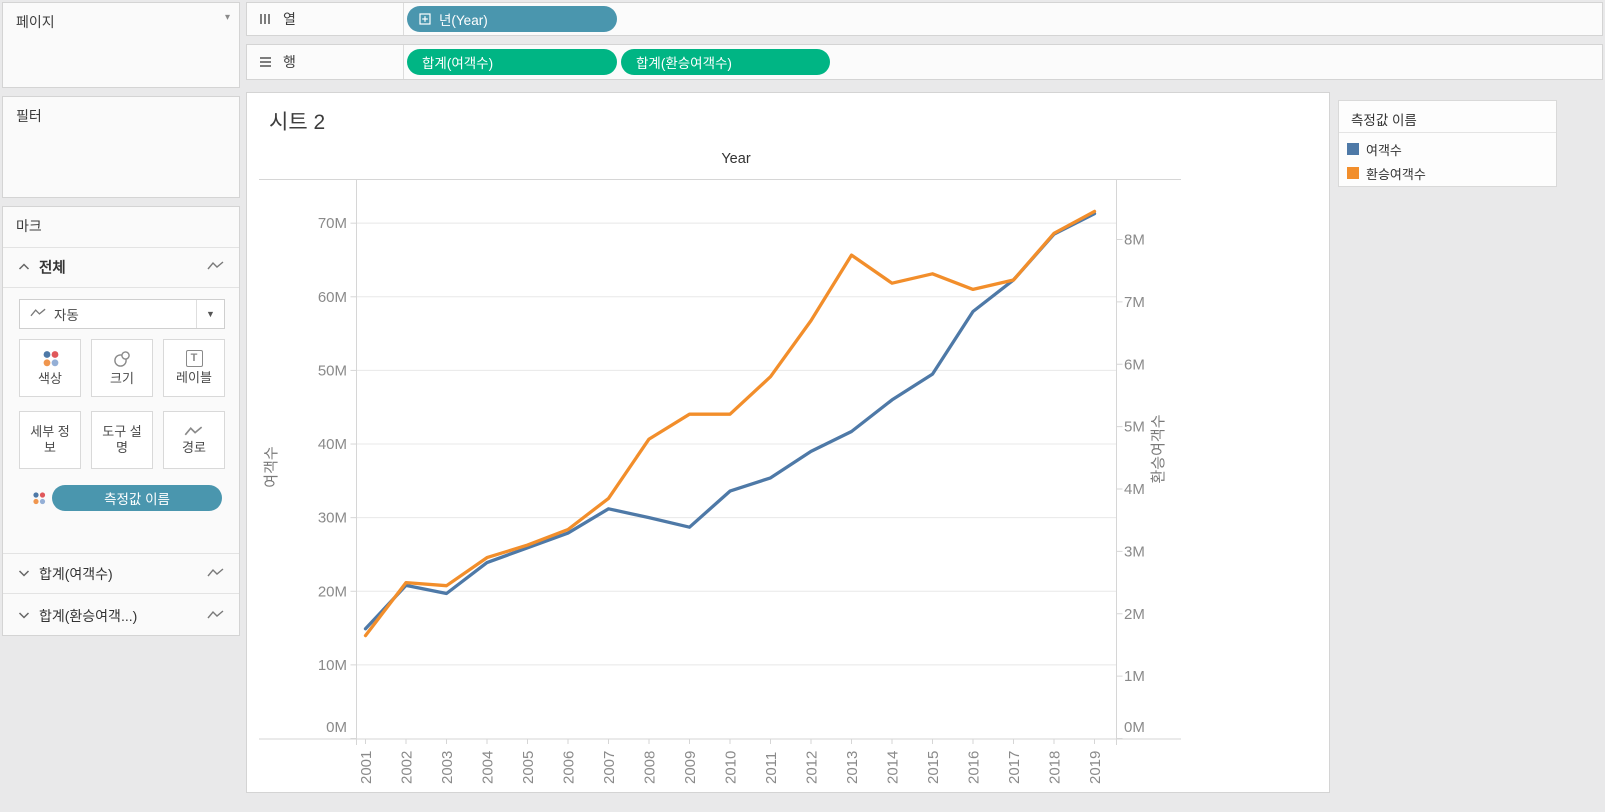 The height and width of the screenshot is (812, 1605). Describe the element at coordinates (512, 19) in the screenshot. I see `pill-year: 년(Year)` at that location.